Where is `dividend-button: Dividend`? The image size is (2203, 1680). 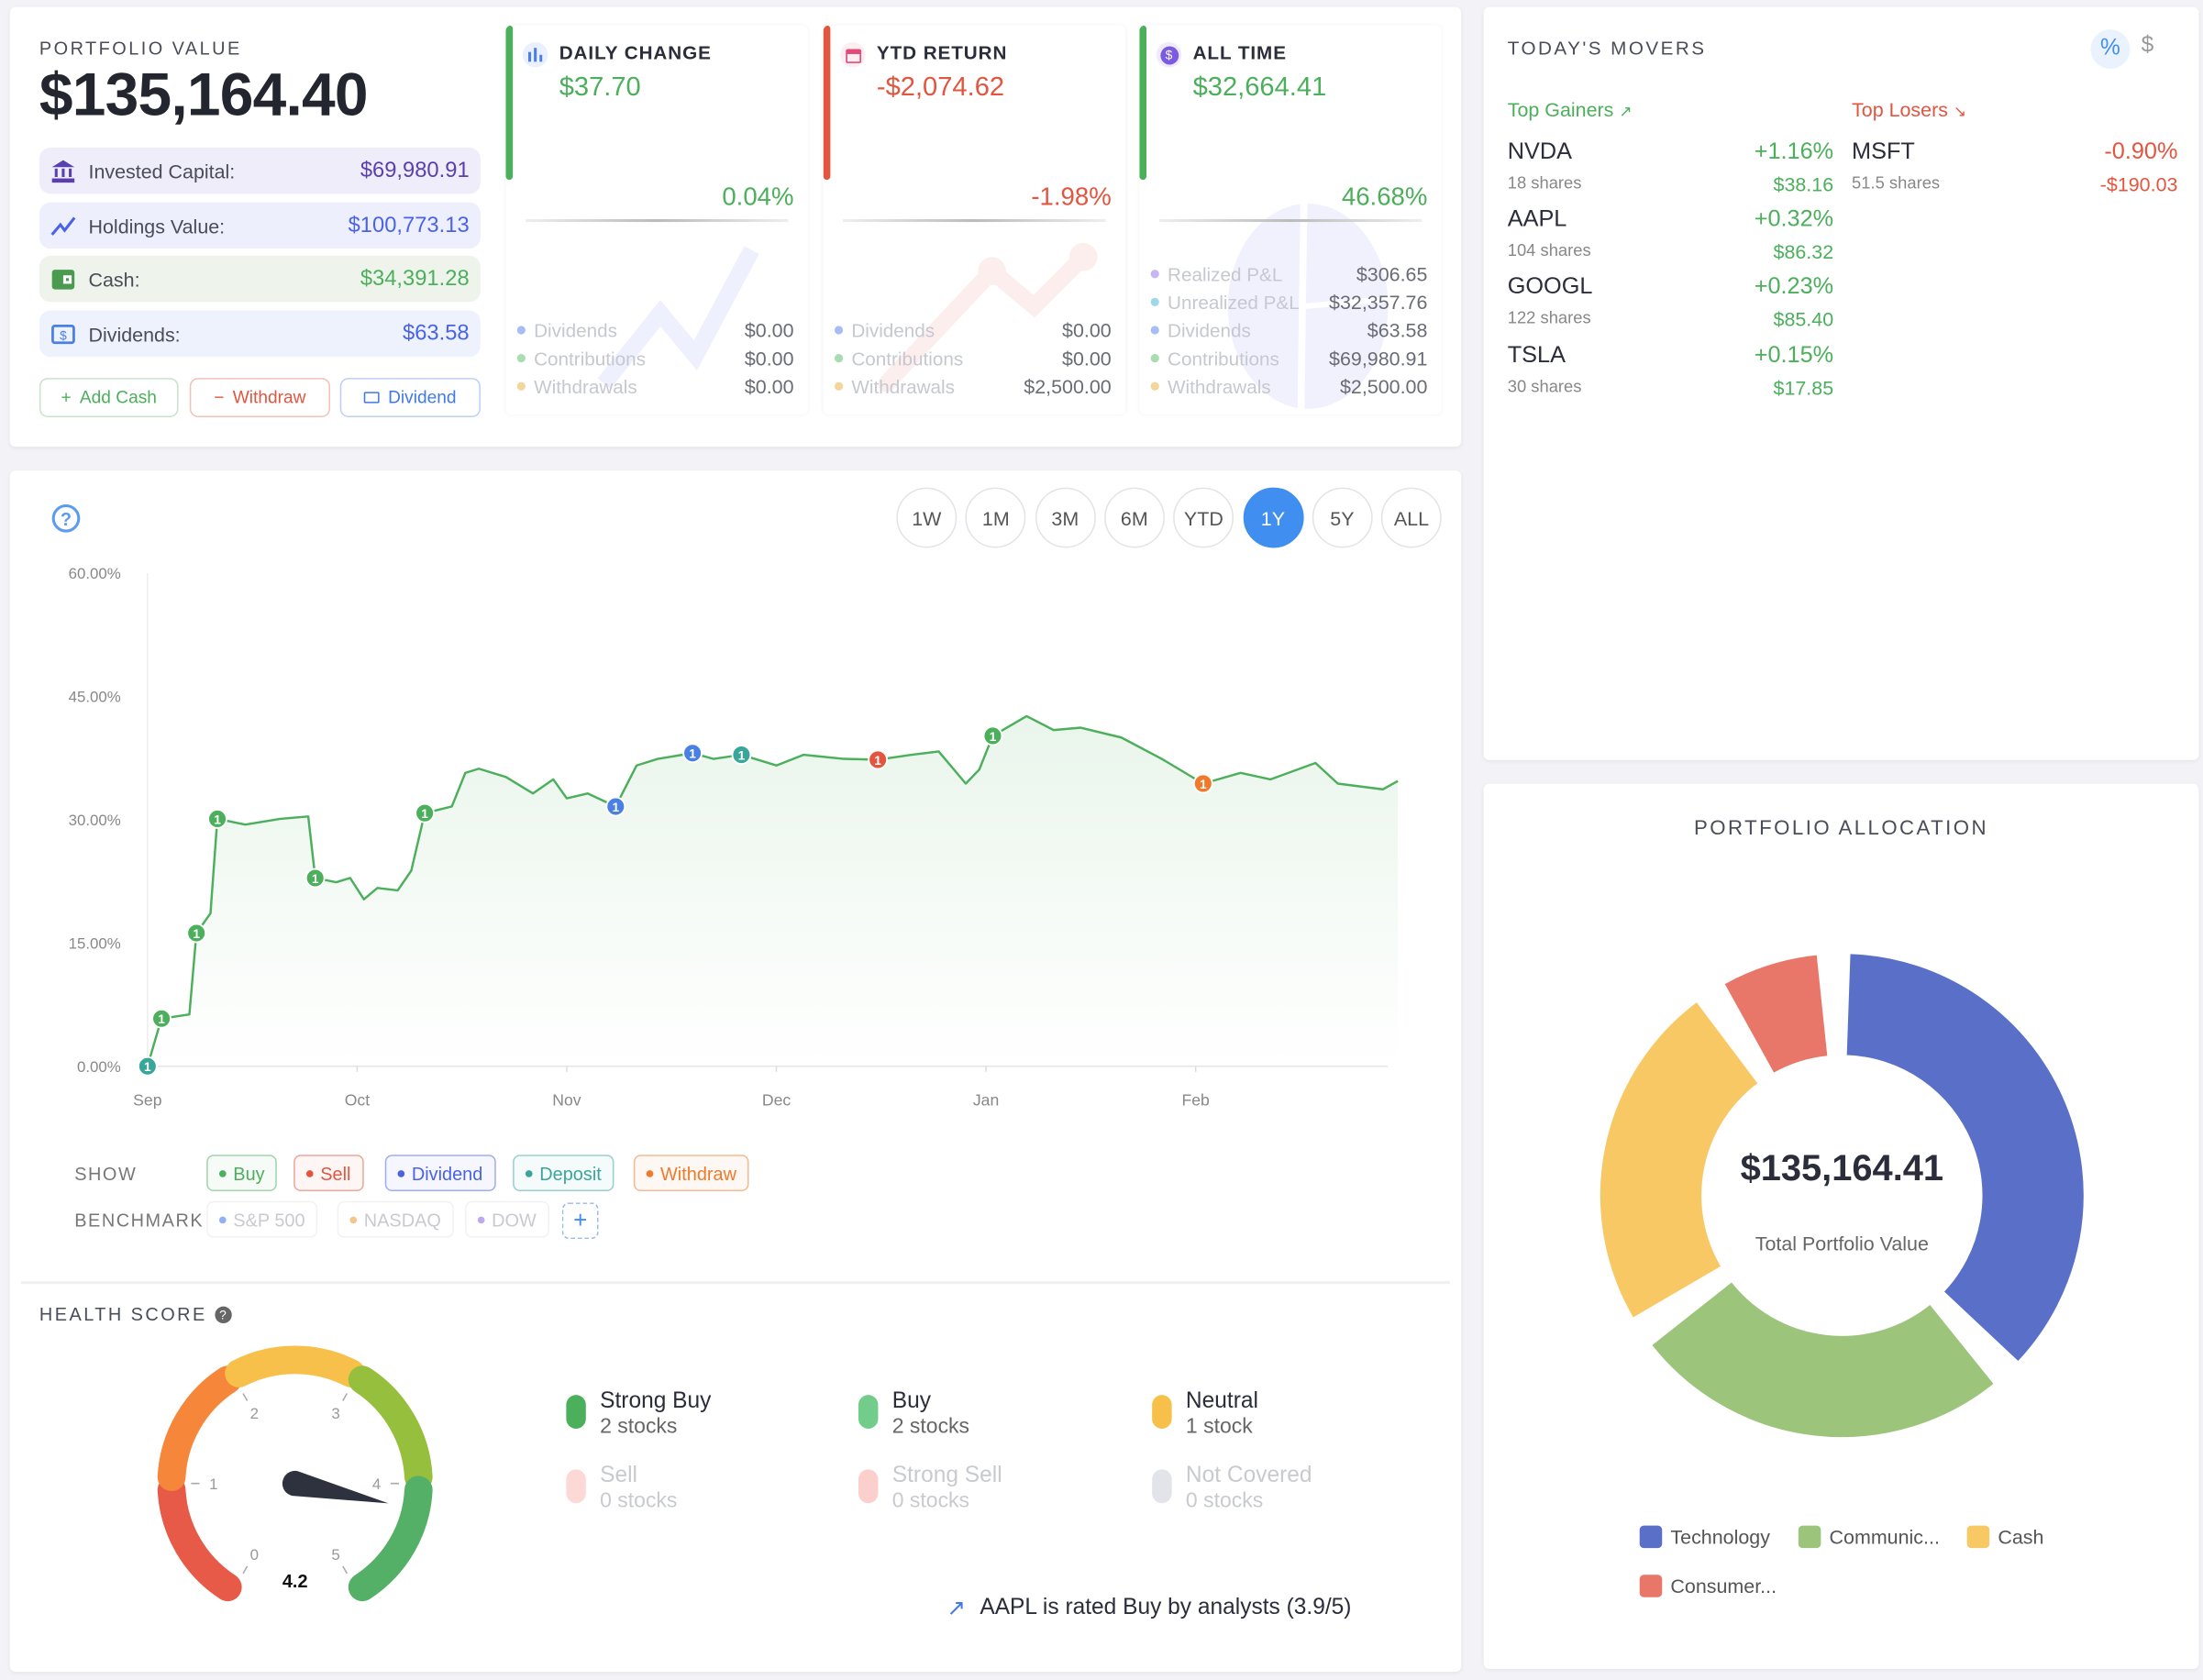 dividend-button: Dividend is located at coordinates (410, 397).